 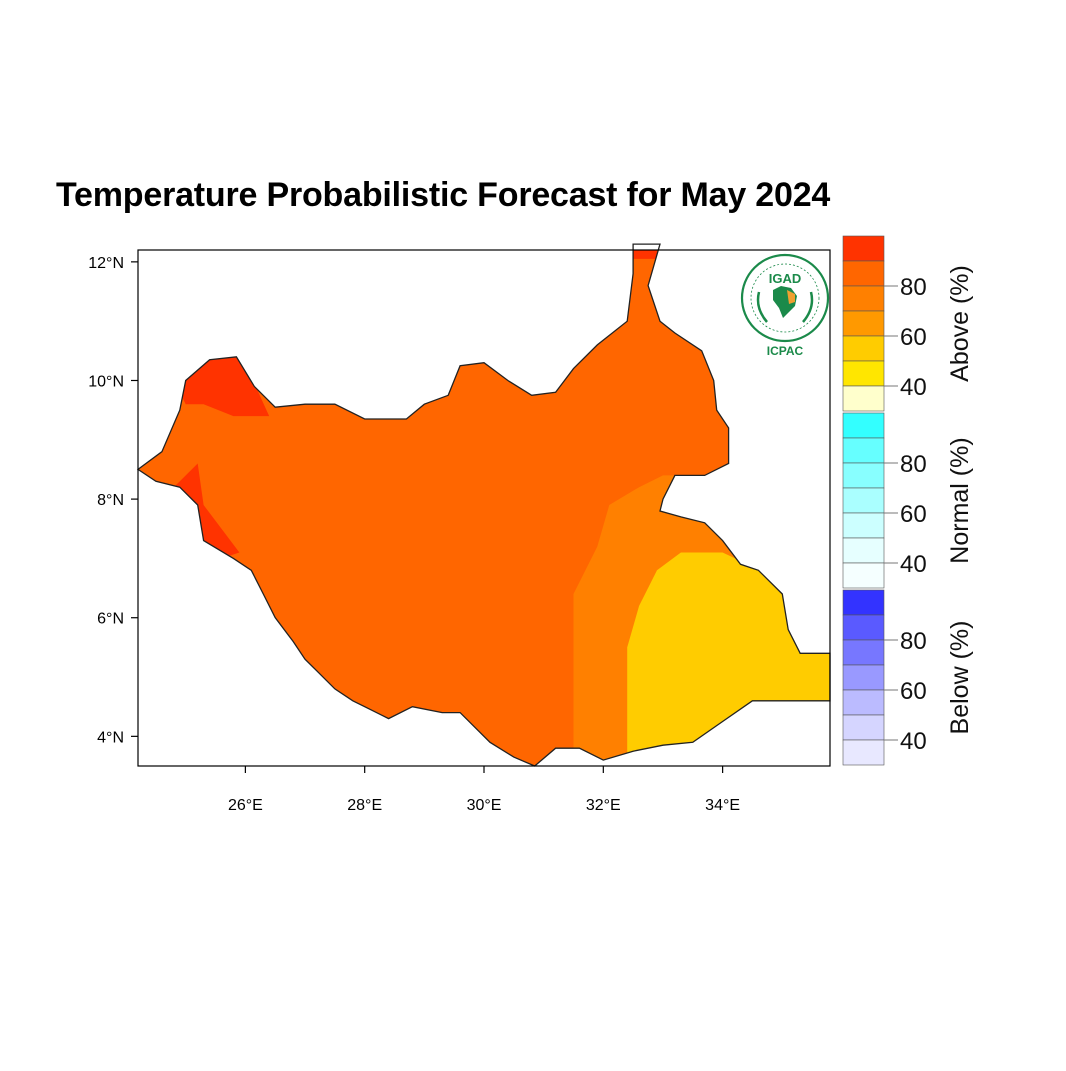 What do you see at coordinates (245, 805) in the screenshot?
I see `x-tick-label: 26°E` at bounding box center [245, 805].